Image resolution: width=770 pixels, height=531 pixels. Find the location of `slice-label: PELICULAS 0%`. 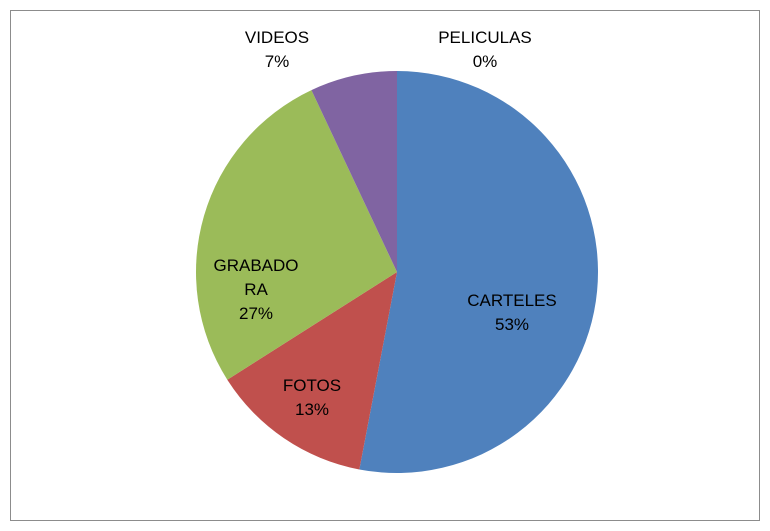

slice-label: PELICULAS 0% is located at coordinates (485, 50).